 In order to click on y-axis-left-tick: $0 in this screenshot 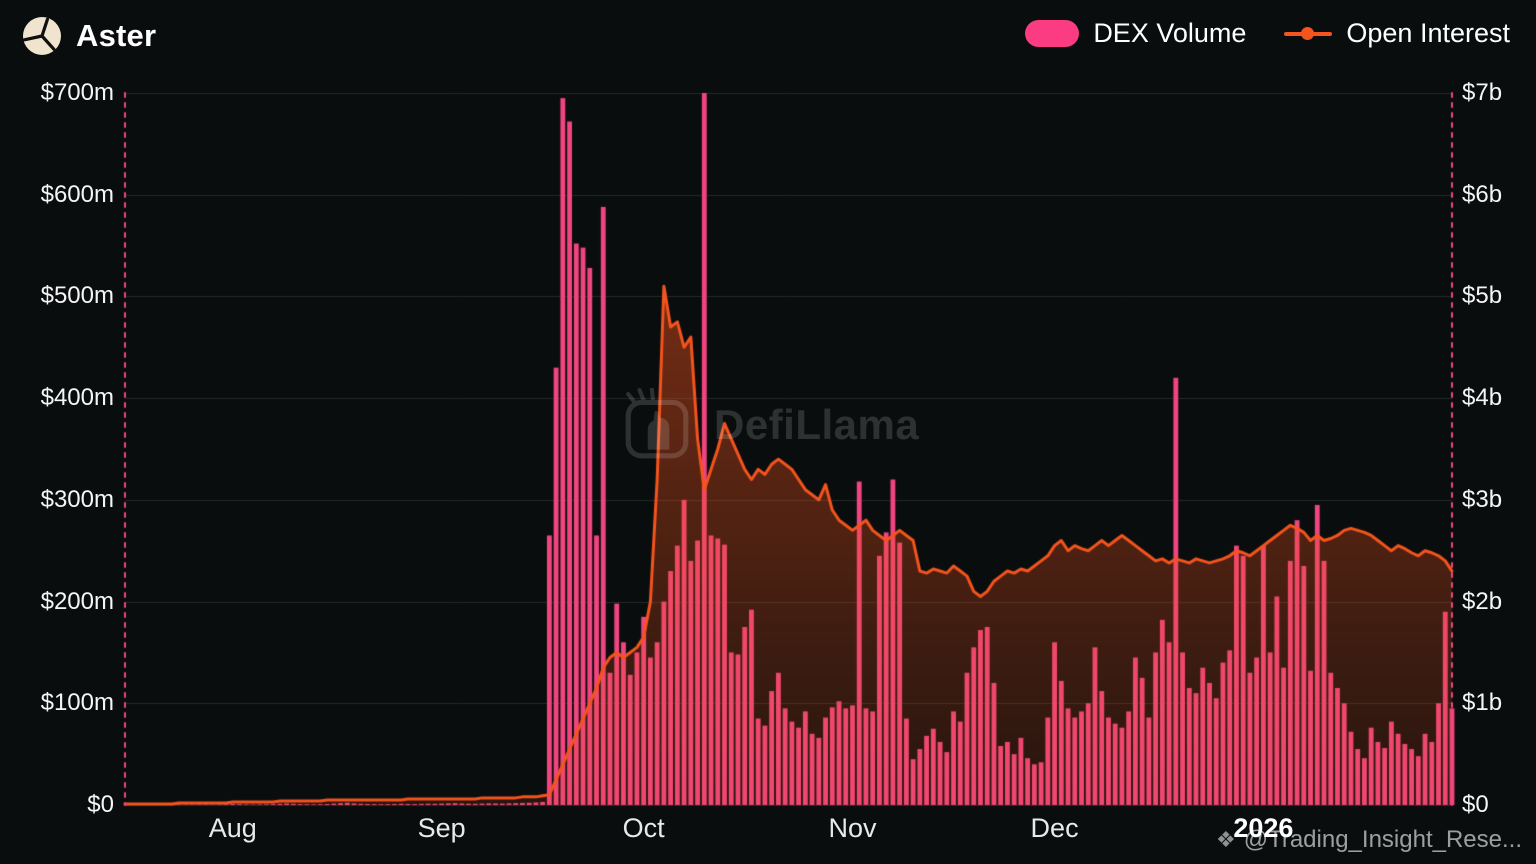, I will do `click(100, 804)`.